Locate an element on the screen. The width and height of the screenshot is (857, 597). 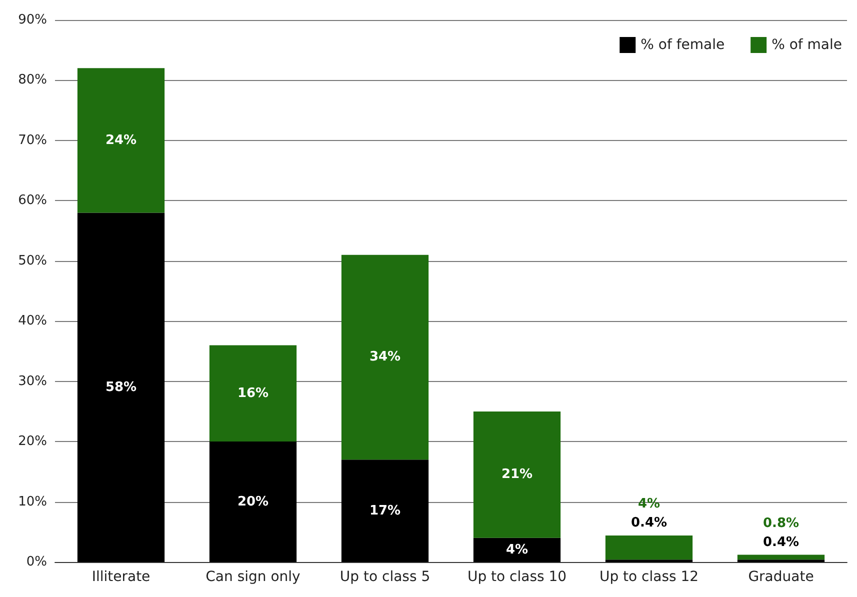
x-tick-label: Up to class 5 is located at coordinates (385, 577).